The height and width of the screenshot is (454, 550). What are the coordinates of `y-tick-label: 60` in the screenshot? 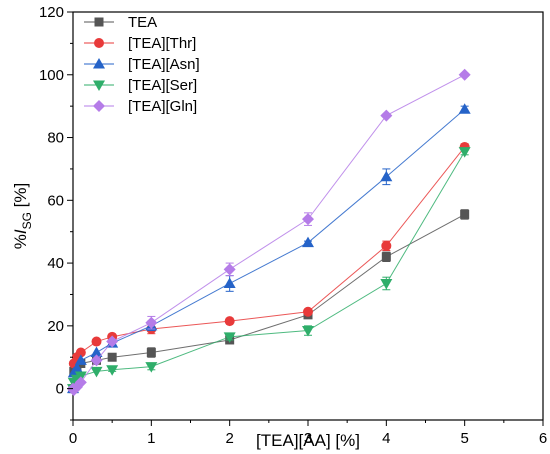 It's located at (55, 200).